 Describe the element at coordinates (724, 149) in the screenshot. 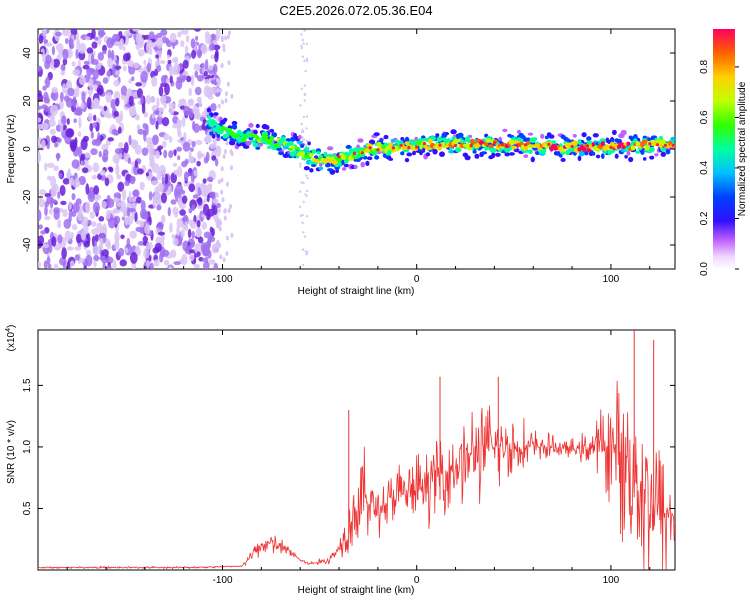

I see `colorbar-gradient` at that location.